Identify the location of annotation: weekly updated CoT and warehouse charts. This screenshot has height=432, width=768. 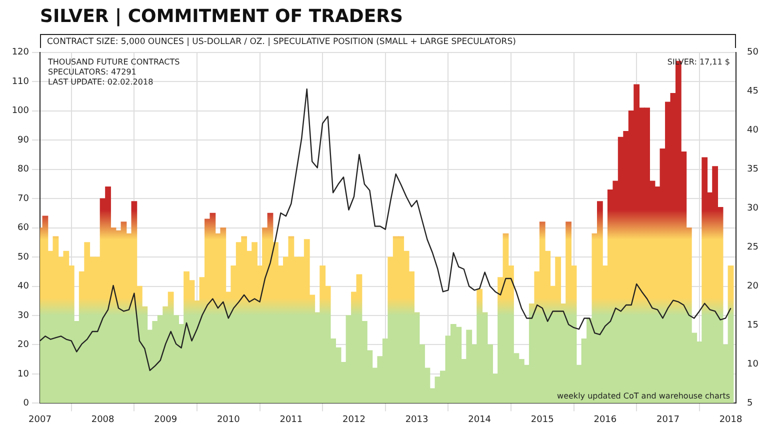
(643, 395).